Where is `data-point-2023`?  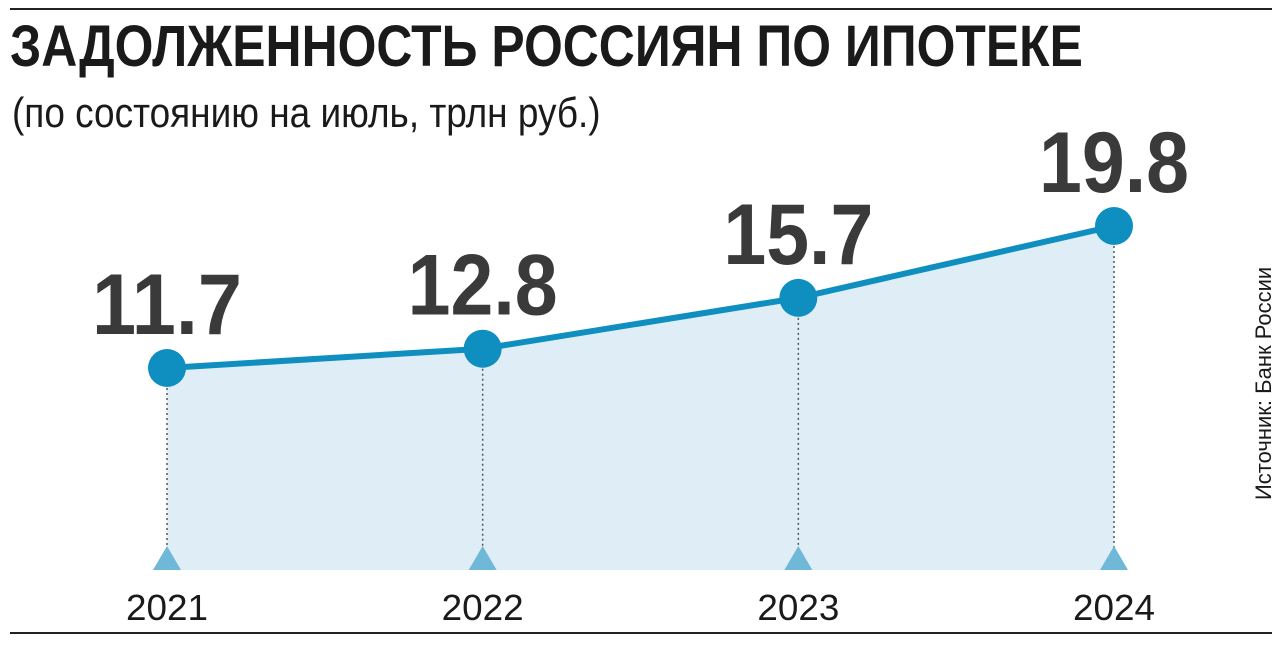
data-point-2023 is located at coordinates (798, 297).